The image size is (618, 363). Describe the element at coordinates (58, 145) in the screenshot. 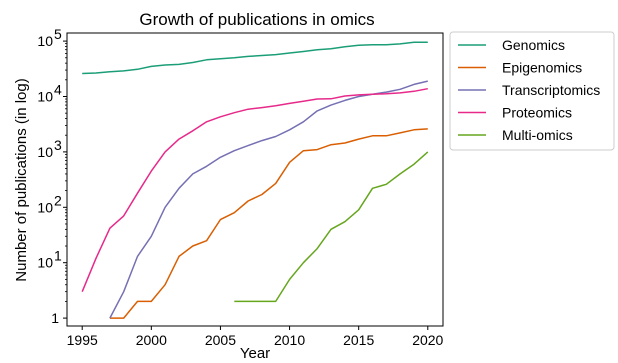

I see `y-tick-exponent: 3` at that location.